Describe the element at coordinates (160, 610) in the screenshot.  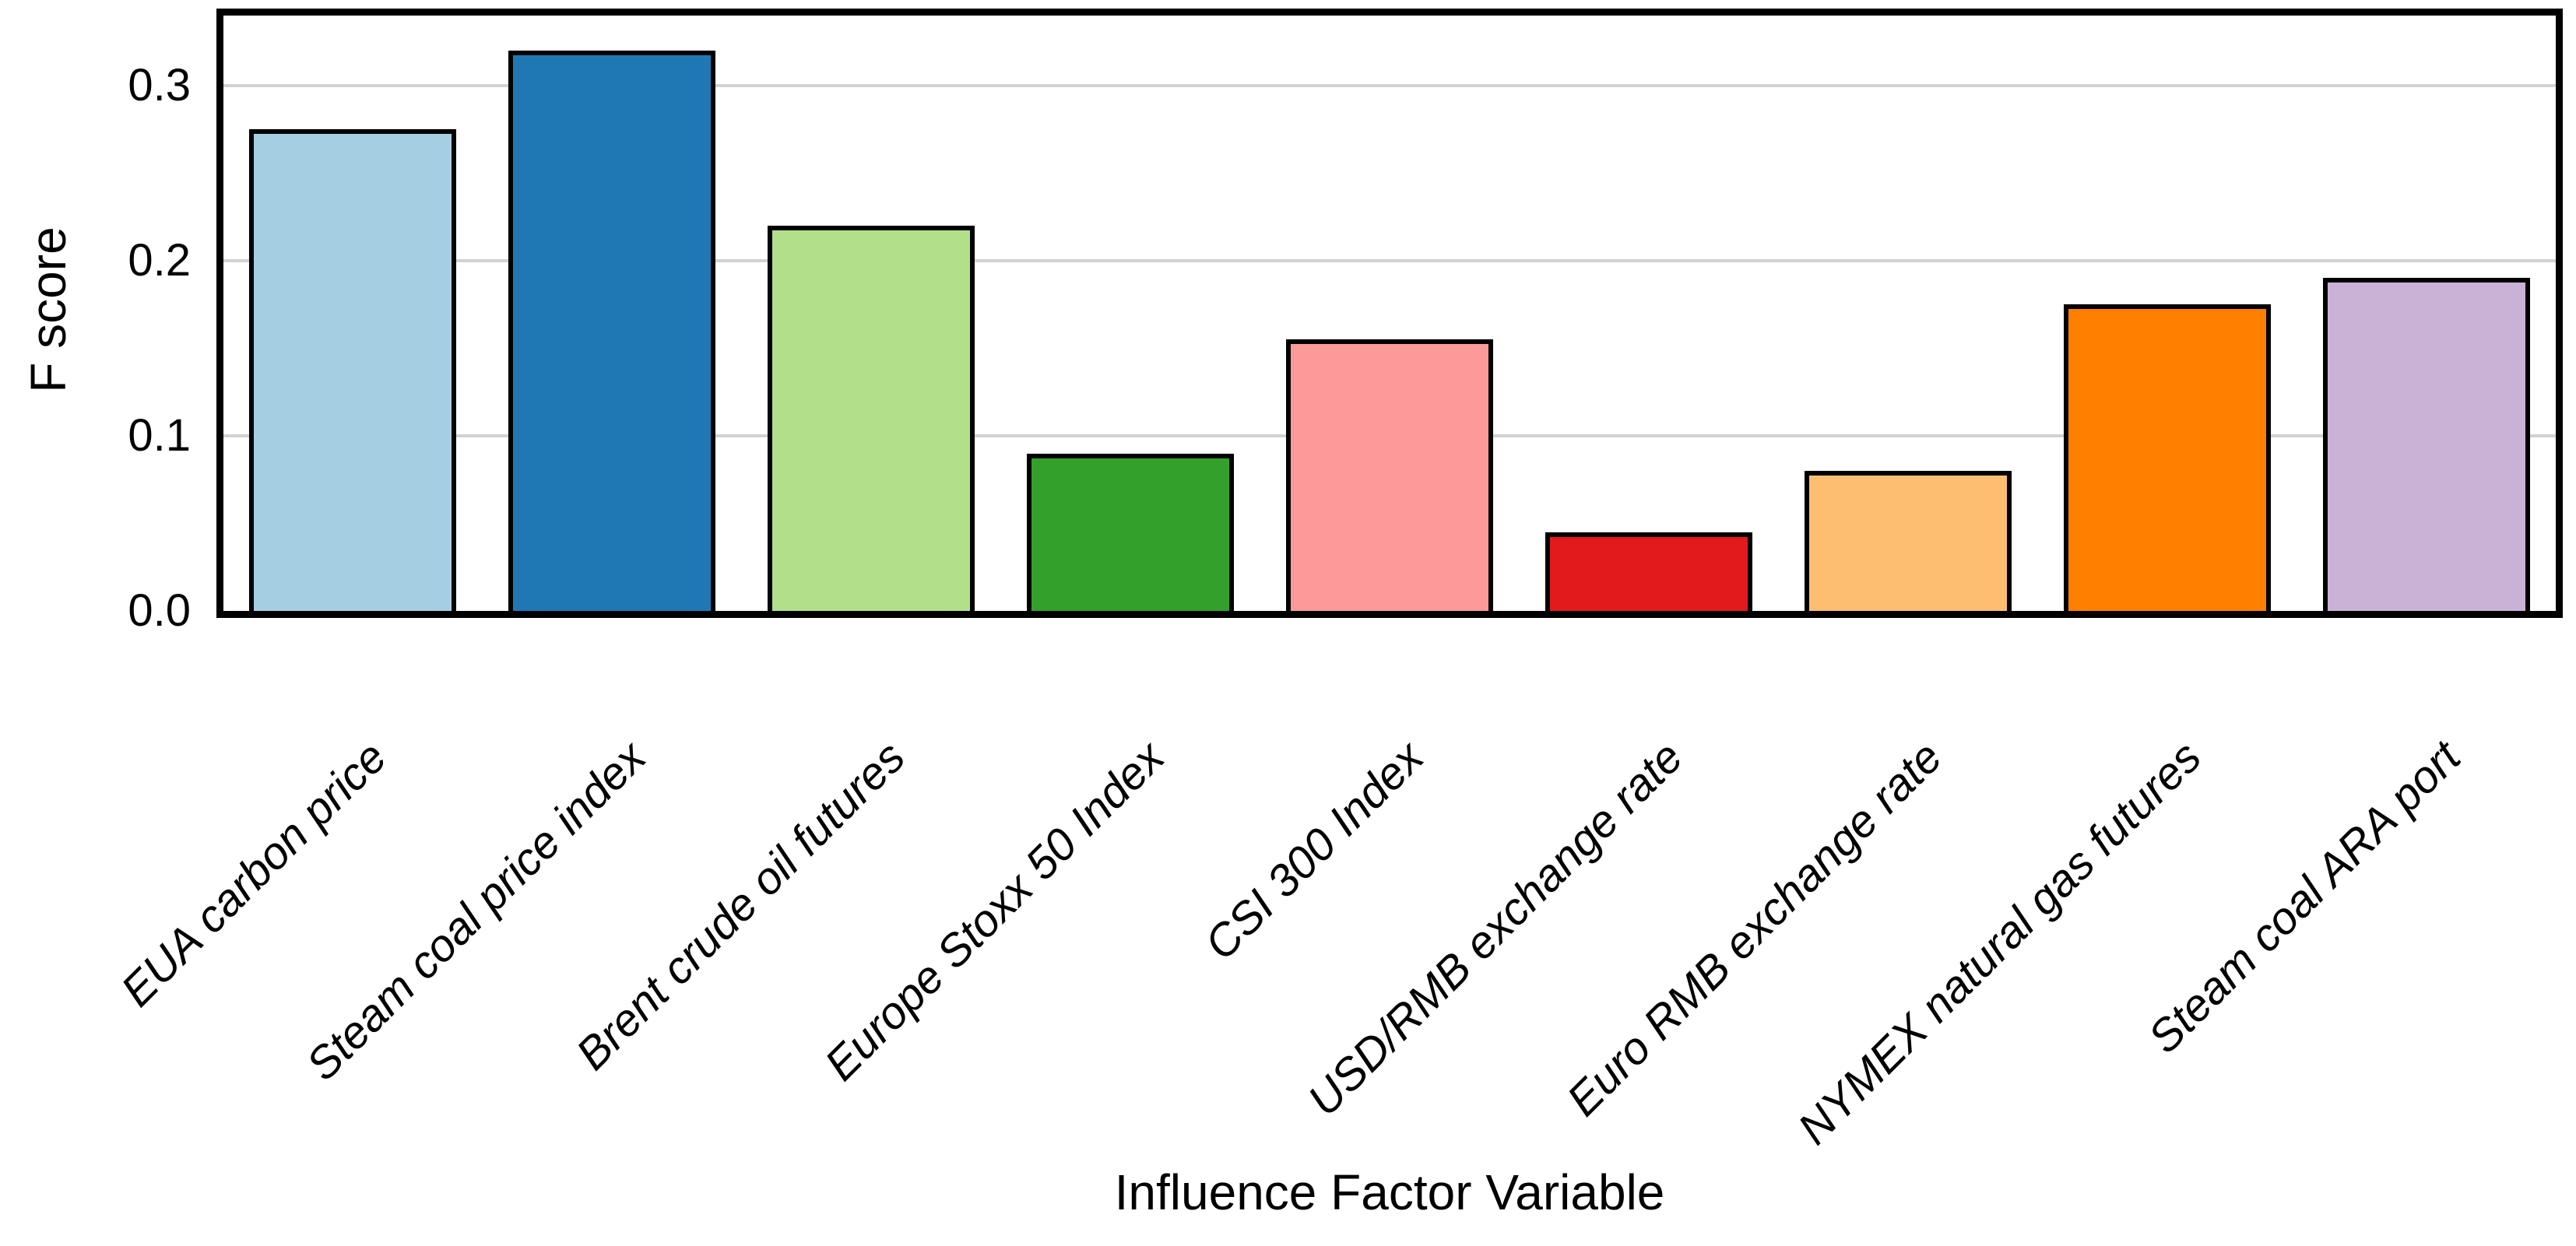
I see `y-tick-label: 0.0` at that location.